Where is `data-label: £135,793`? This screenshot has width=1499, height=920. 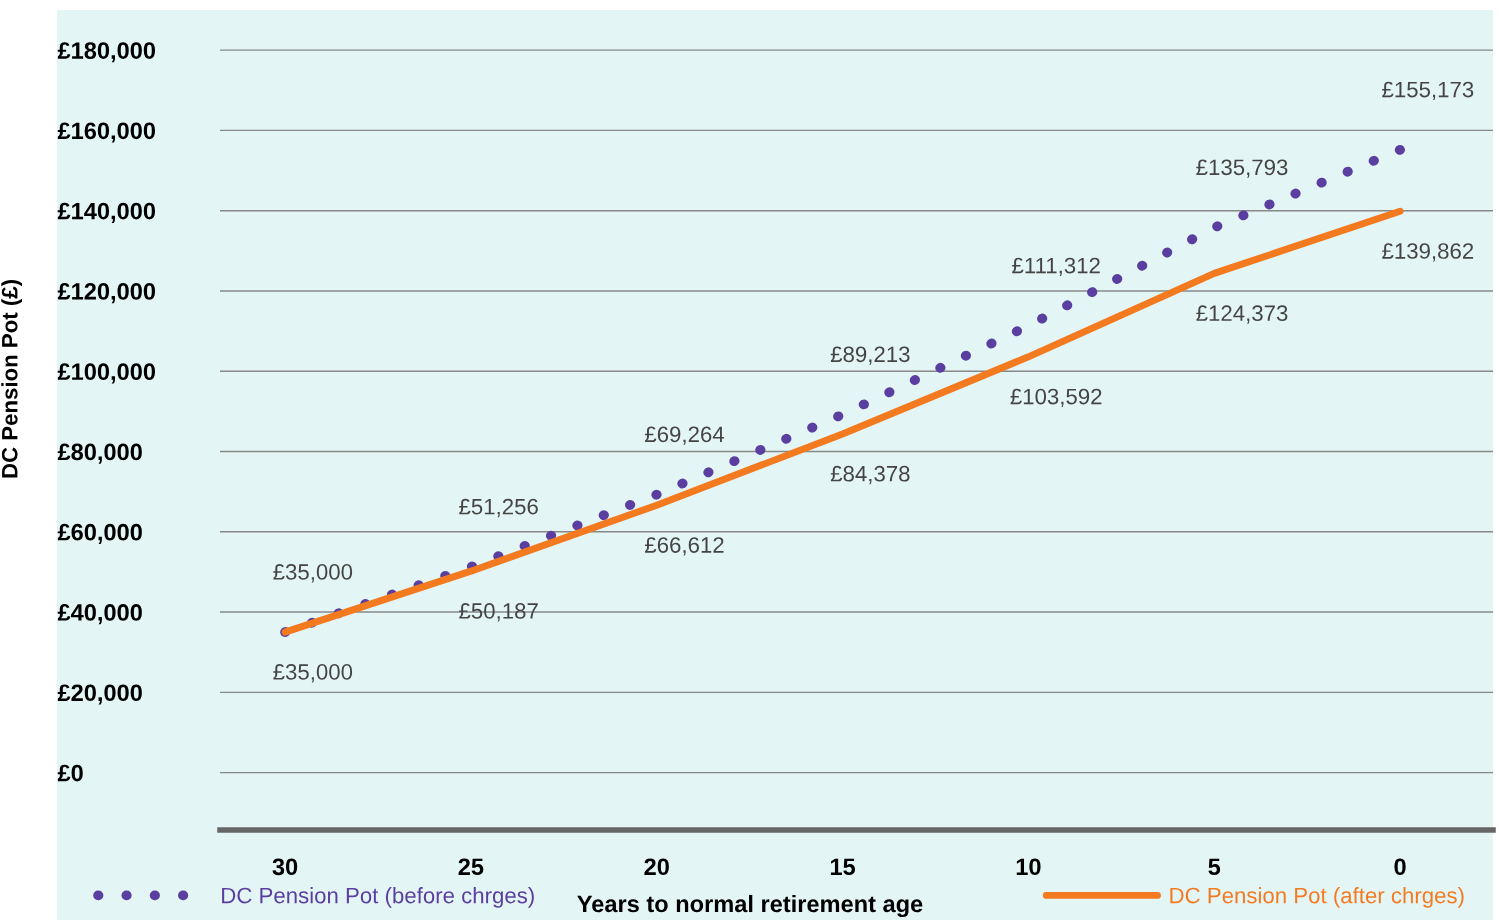 data-label: £135,793 is located at coordinates (1242, 168).